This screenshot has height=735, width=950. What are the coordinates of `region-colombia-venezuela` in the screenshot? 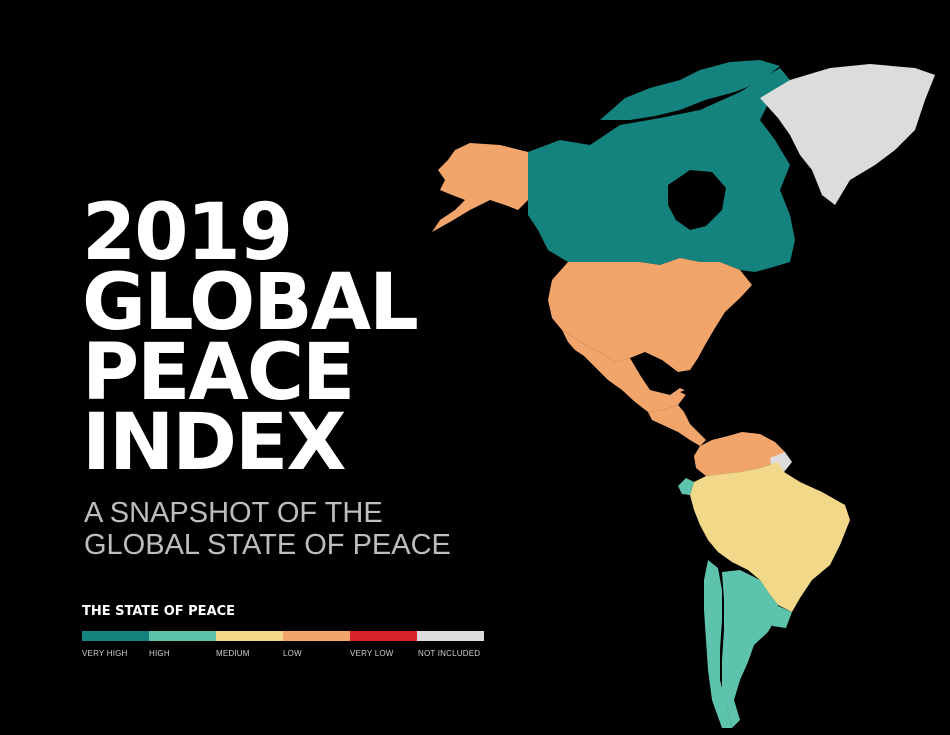 It's located at (739, 454).